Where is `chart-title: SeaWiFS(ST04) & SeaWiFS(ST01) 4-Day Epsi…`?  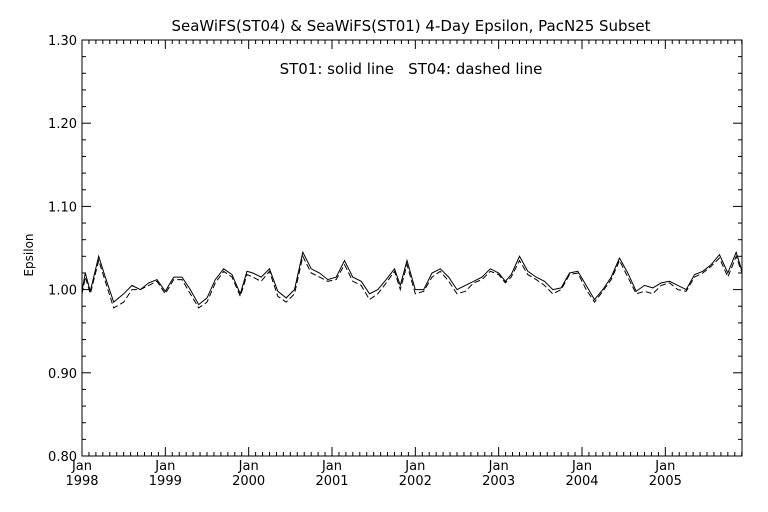 chart-title: SeaWiFS(ST04) & SeaWiFS(ST01) 4-Day Epsi… is located at coordinates (410, 26).